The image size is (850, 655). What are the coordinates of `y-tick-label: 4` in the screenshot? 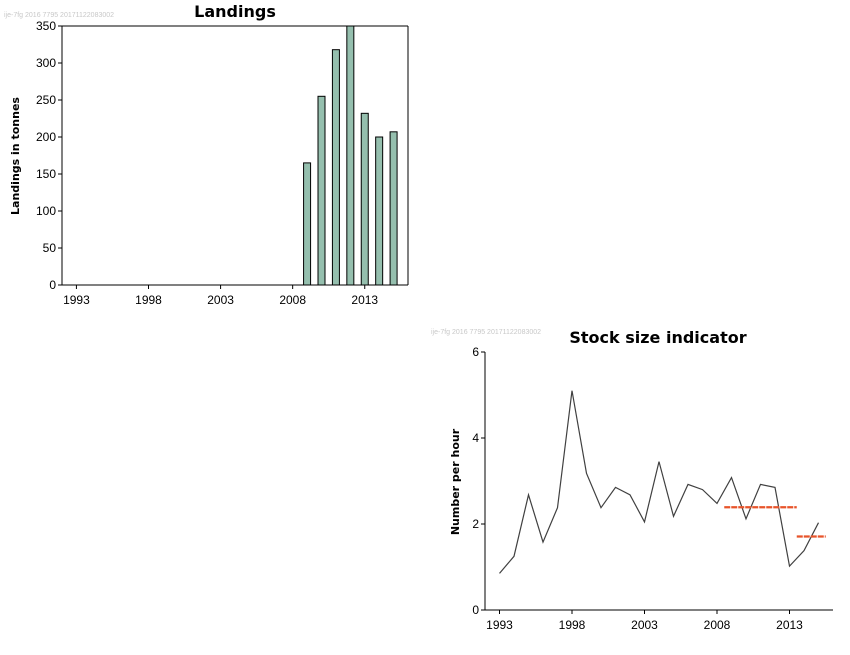 It's located at (475, 438).